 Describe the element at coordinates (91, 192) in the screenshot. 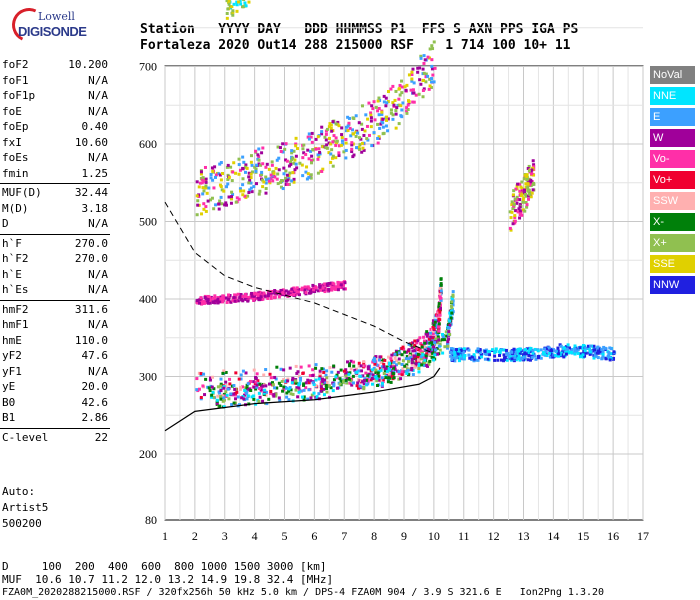

I see `param-value: 32.44` at that location.